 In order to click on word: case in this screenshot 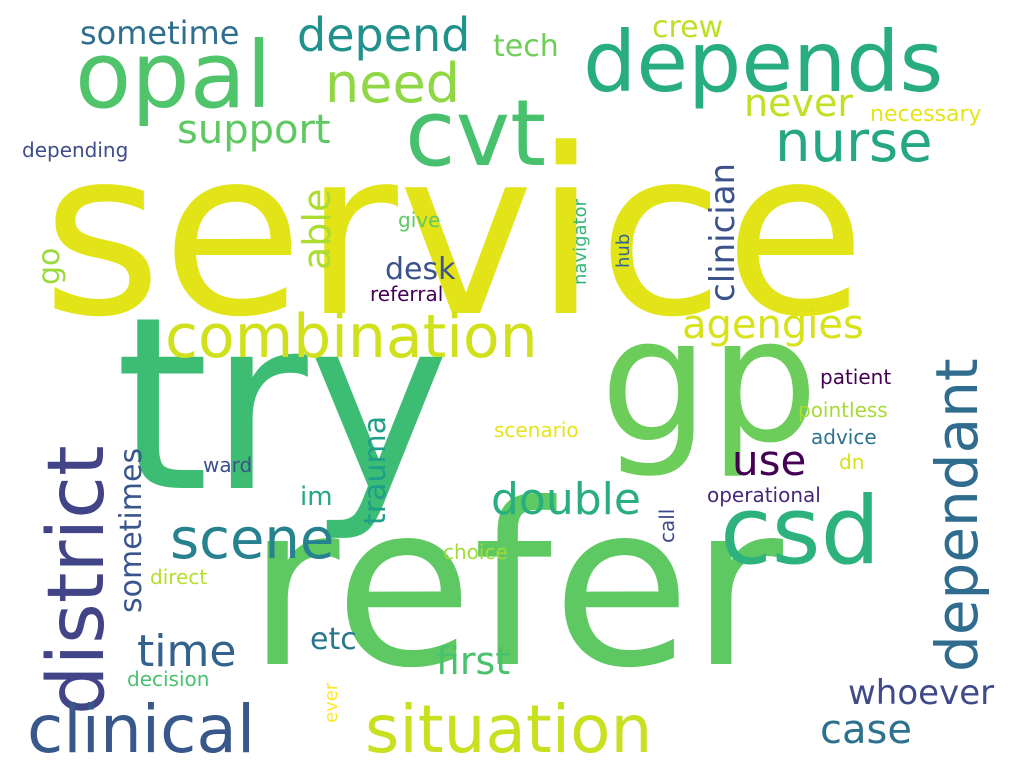, I will do `click(866, 730)`.